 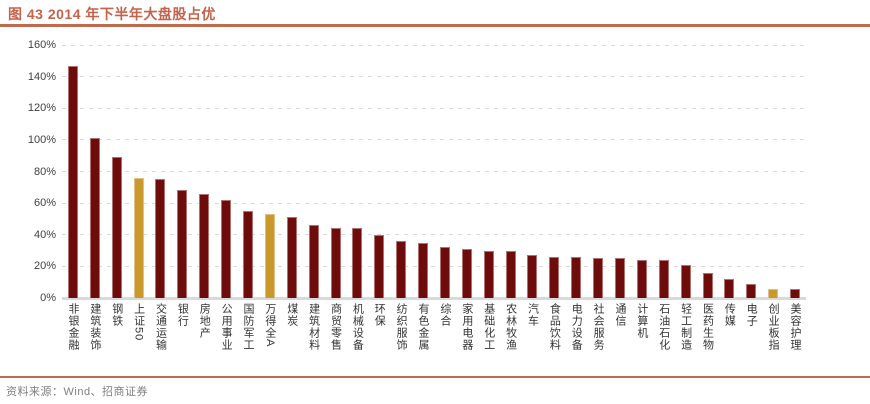 I want to click on x-axis-label: 家用电器, so click(x=466, y=327).